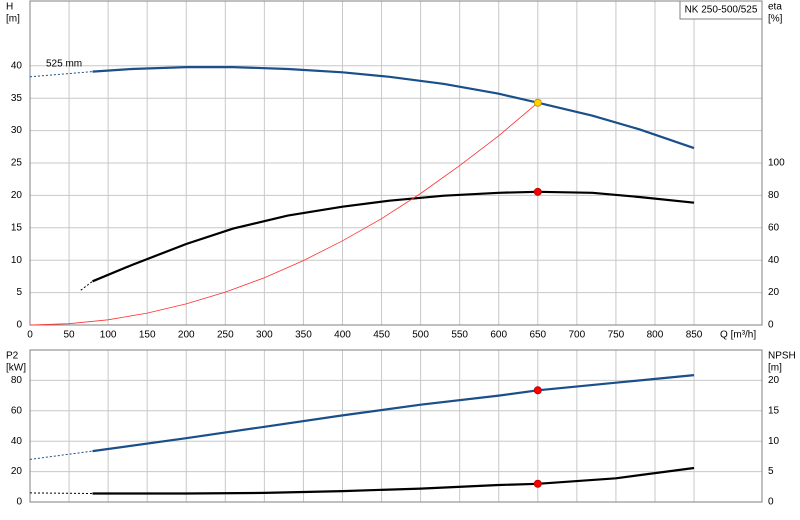 Image resolution: width=800 pixels, height=520 pixels. I want to click on x-tick-label: 350, so click(303, 335).